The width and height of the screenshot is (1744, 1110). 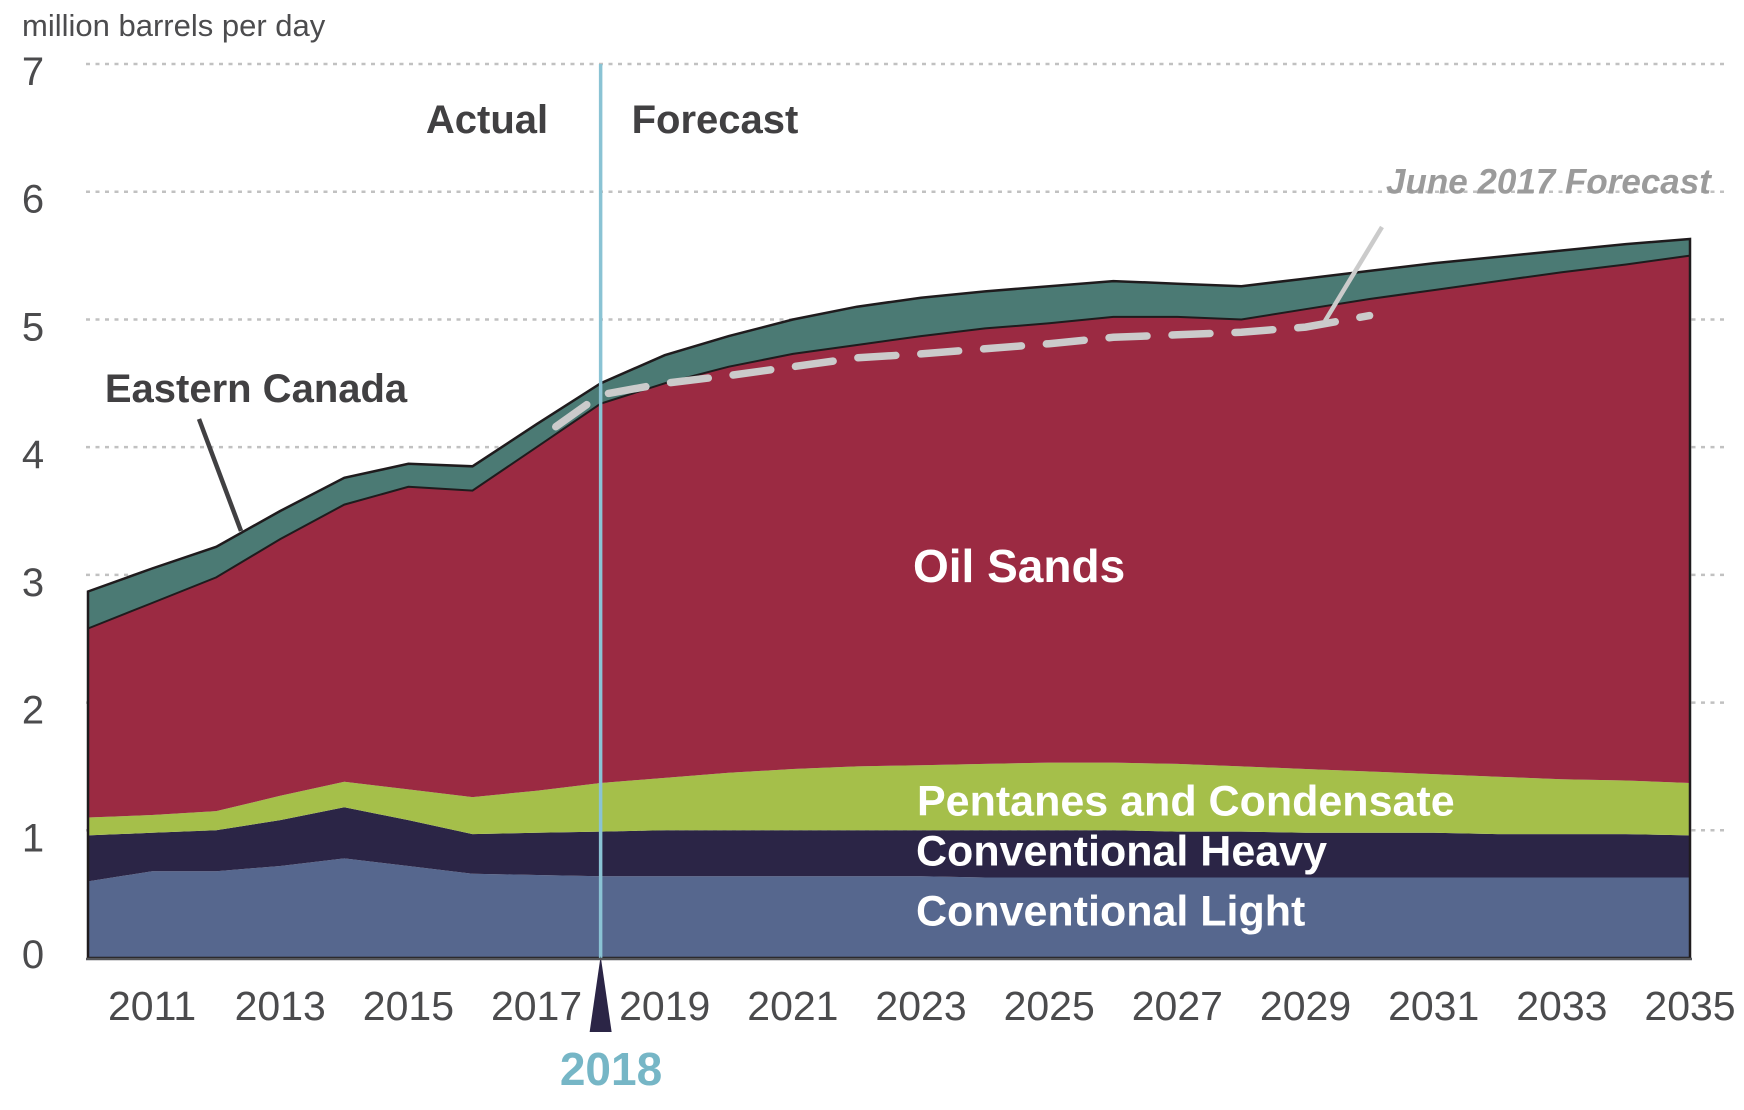 What do you see at coordinates (1186, 801) in the screenshot?
I see `pentanes-area-label: Pentanes and Condensate` at bounding box center [1186, 801].